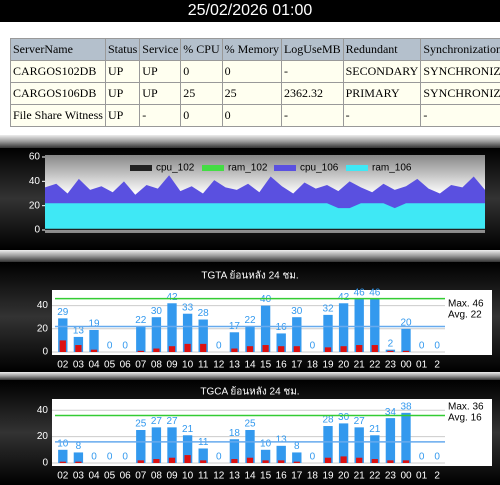 The width and height of the screenshot is (500, 485). Describe the element at coordinates (175, 168) in the screenshot. I see `legend-label: cpu_102` at that location.